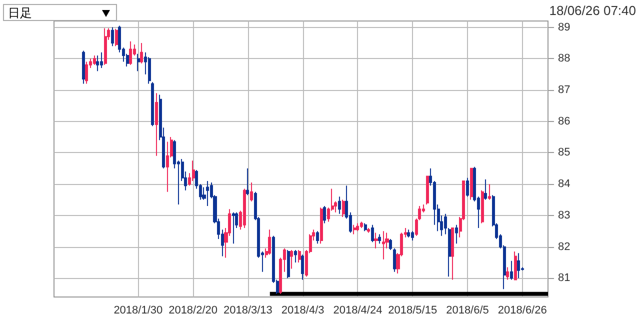  Describe the element at coordinates (193, 310) in the screenshot. I see `x-tick-label: 2018/2/20` at that location.